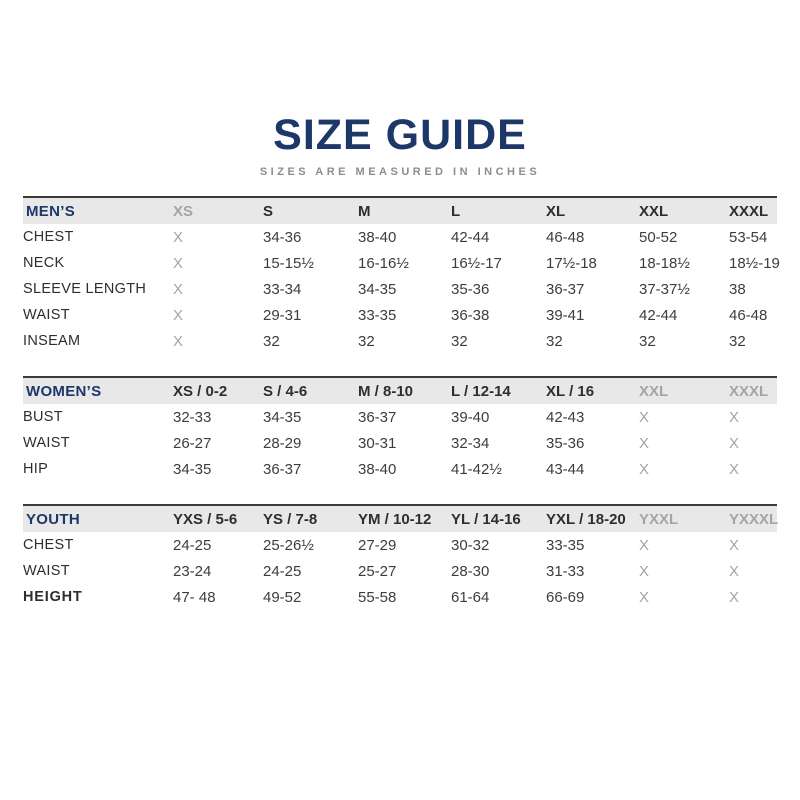 This screenshot has width=800, height=800. Describe the element at coordinates (377, 545) in the screenshot. I see `size-value: 27-29` at that location.